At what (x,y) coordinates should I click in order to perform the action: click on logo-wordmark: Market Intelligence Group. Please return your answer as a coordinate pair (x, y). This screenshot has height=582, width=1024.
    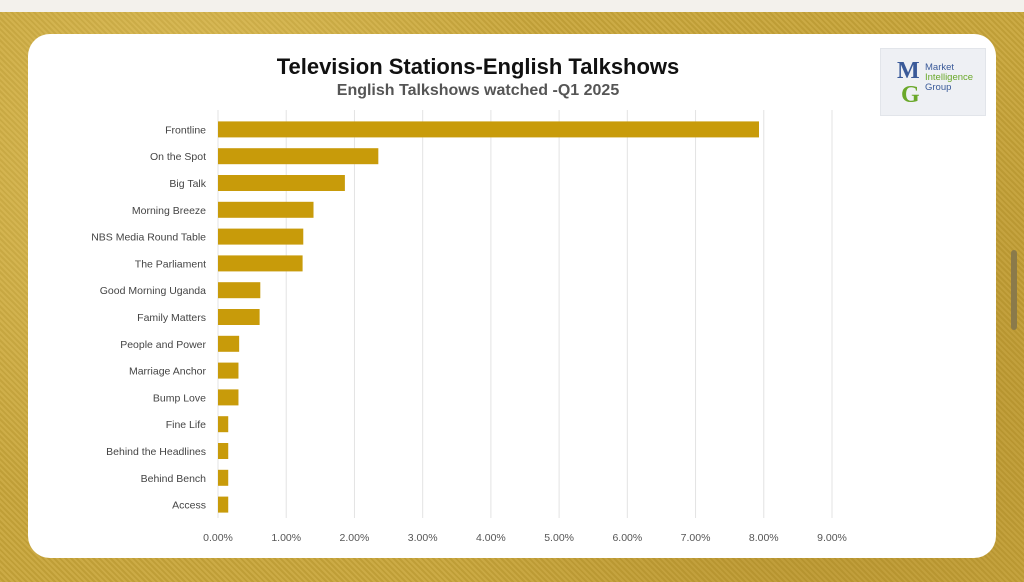
    Looking at the image, I should click on (954, 78).